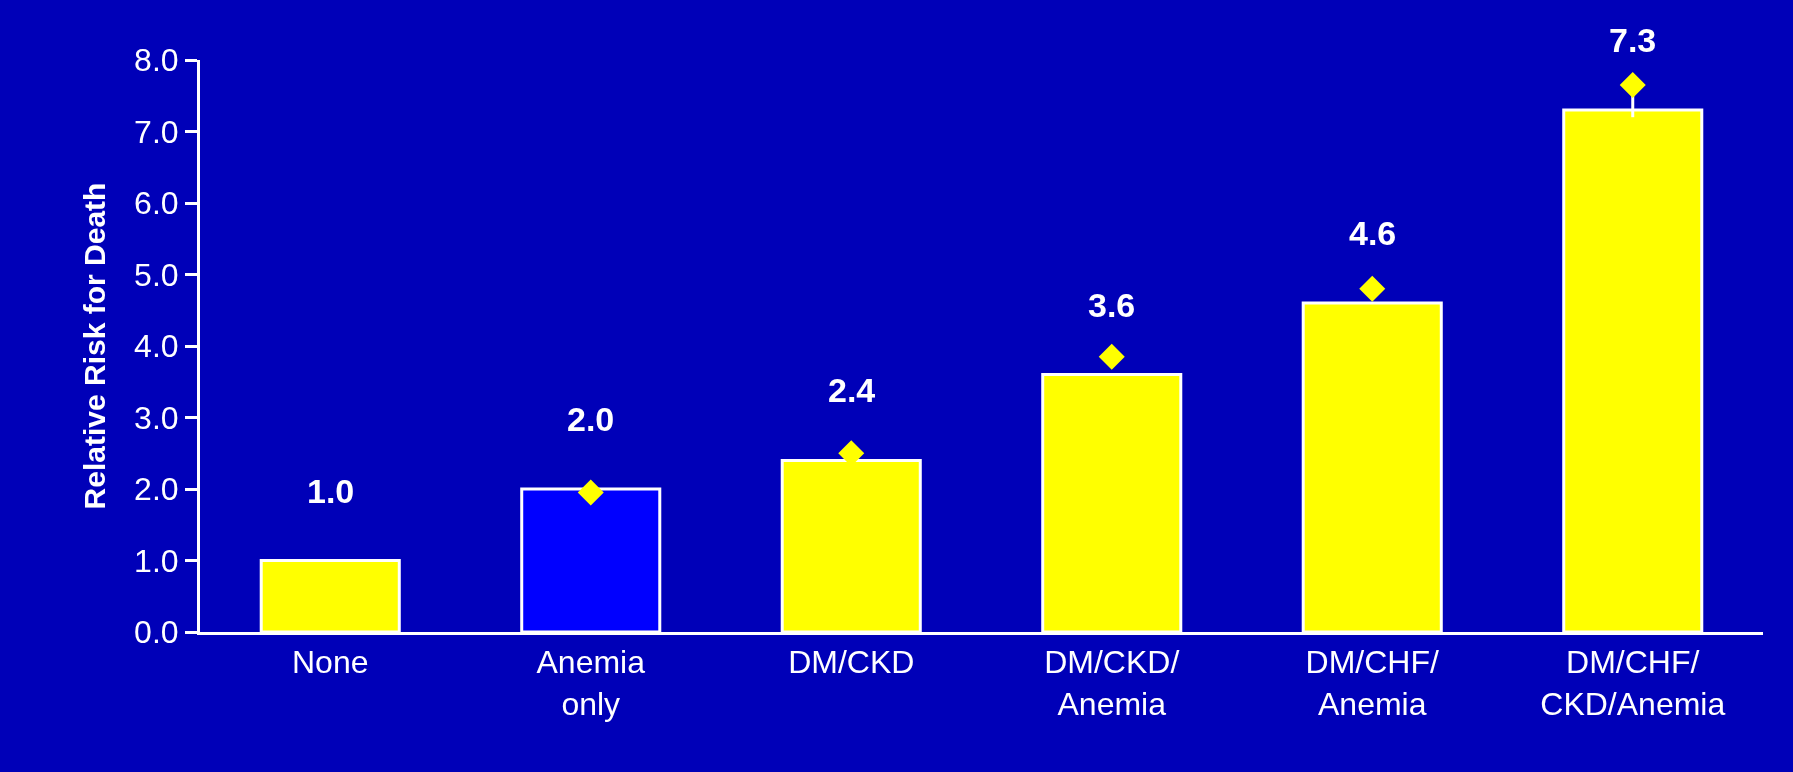  Describe the element at coordinates (156, 560) in the screenshot. I see `y-tick-label: 1.0` at that location.